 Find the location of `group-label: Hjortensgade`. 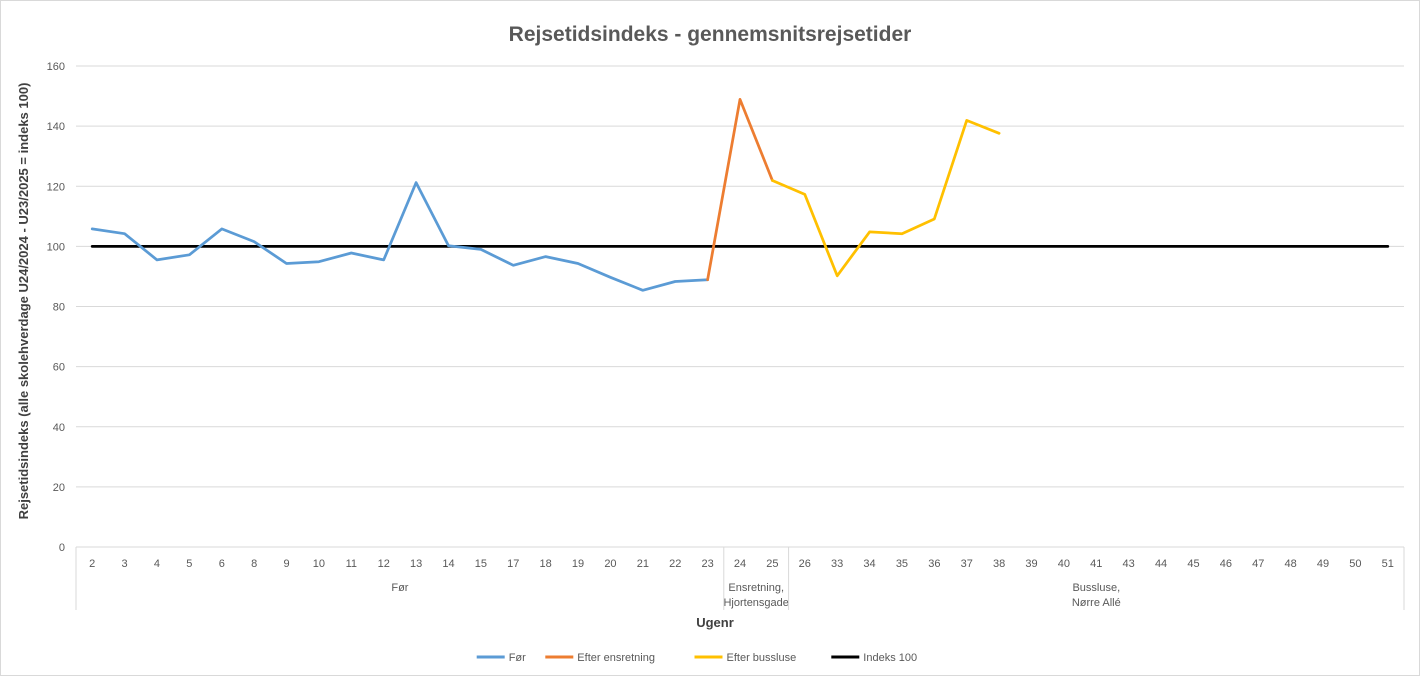

group-label: Hjortensgade is located at coordinates (755, 603).